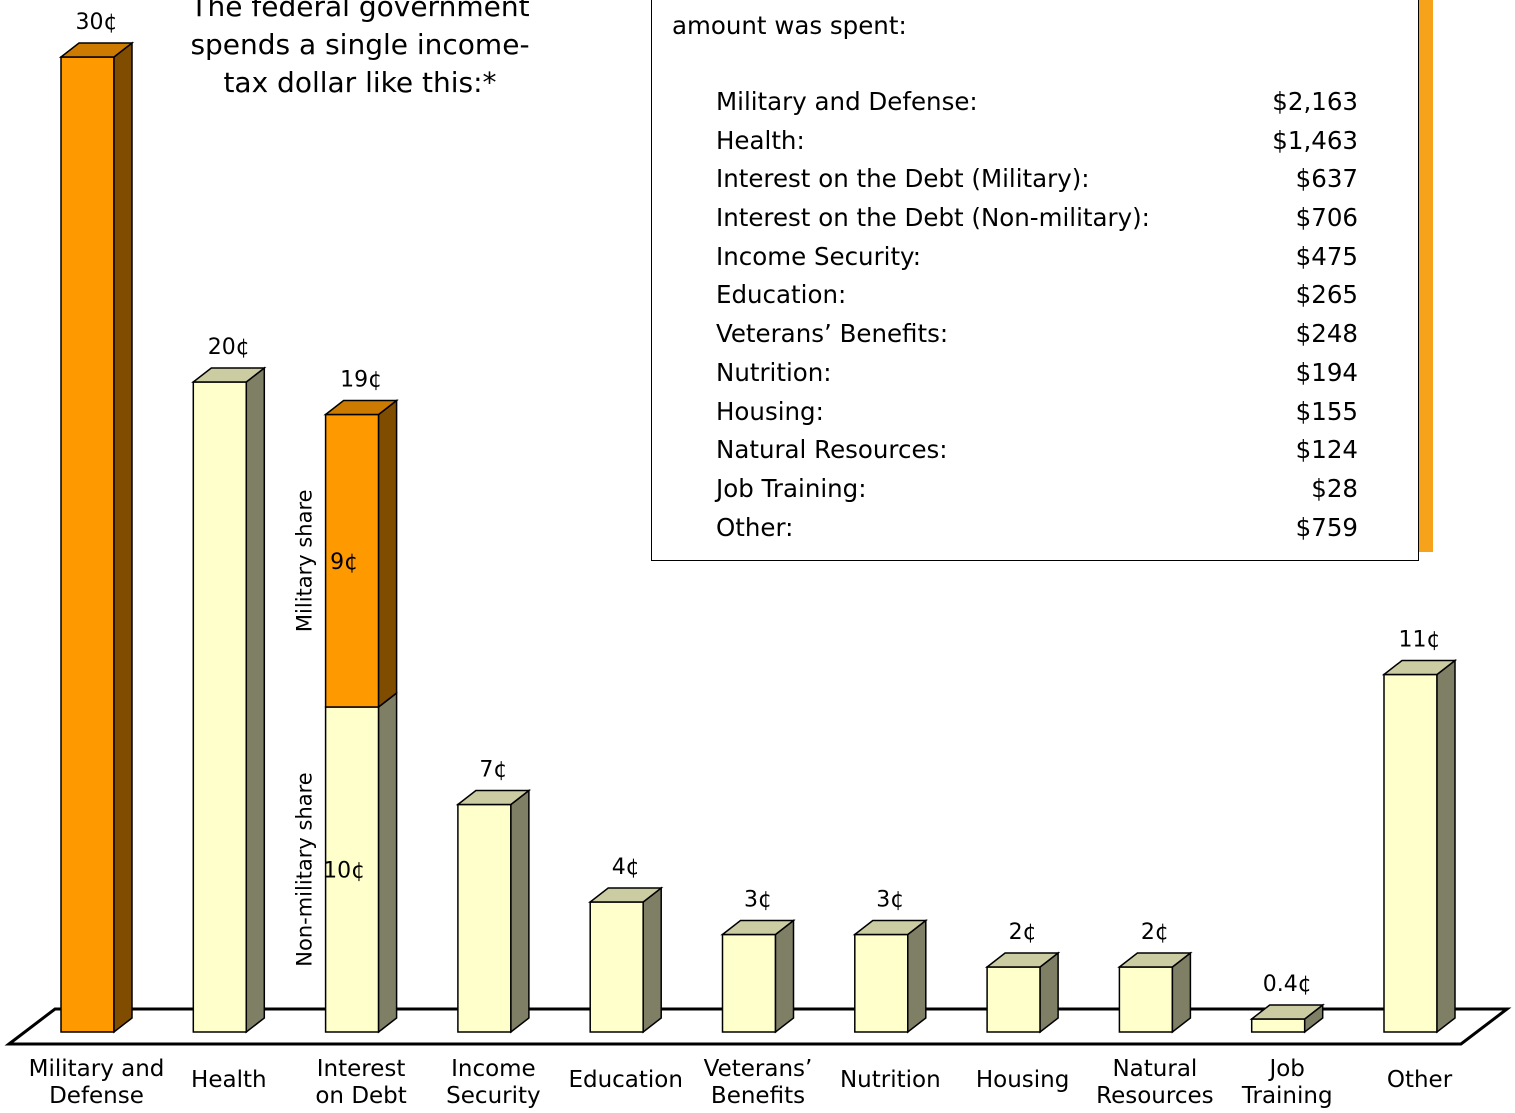  Describe the element at coordinates (847, 101) in the screenshot. I see `spend-label: Military and Defense:` at that location.